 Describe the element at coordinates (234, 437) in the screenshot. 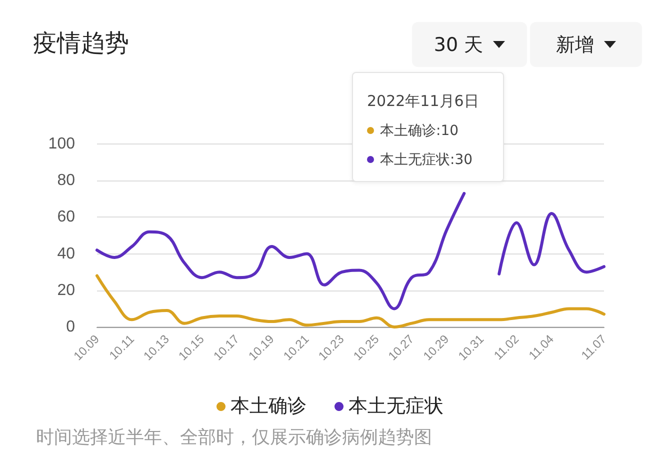

I see `text: 时间选择近半年、全部时，仅展示确诊病例趋势图` at that location.